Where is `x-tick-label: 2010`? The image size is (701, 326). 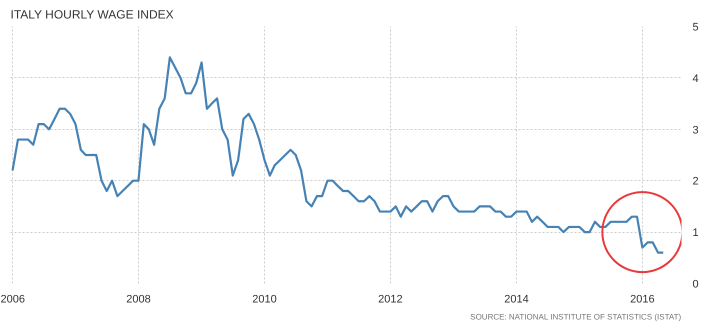 x-tick-label: 2010 is located at coordinates (264, 300).